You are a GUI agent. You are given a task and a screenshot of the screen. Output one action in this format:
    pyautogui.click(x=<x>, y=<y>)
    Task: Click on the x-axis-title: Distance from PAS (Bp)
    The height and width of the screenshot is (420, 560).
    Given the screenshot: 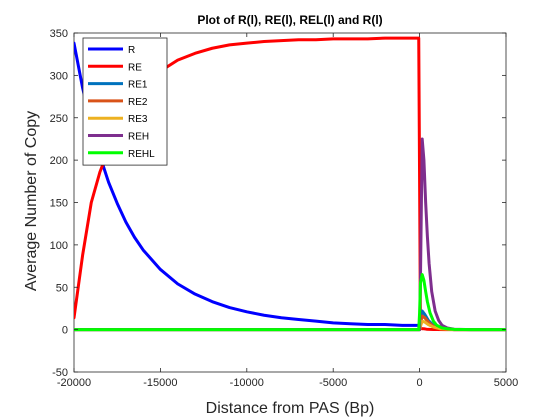 What is the action you would take?
    pyautogui.click(x=290, y=408)
    